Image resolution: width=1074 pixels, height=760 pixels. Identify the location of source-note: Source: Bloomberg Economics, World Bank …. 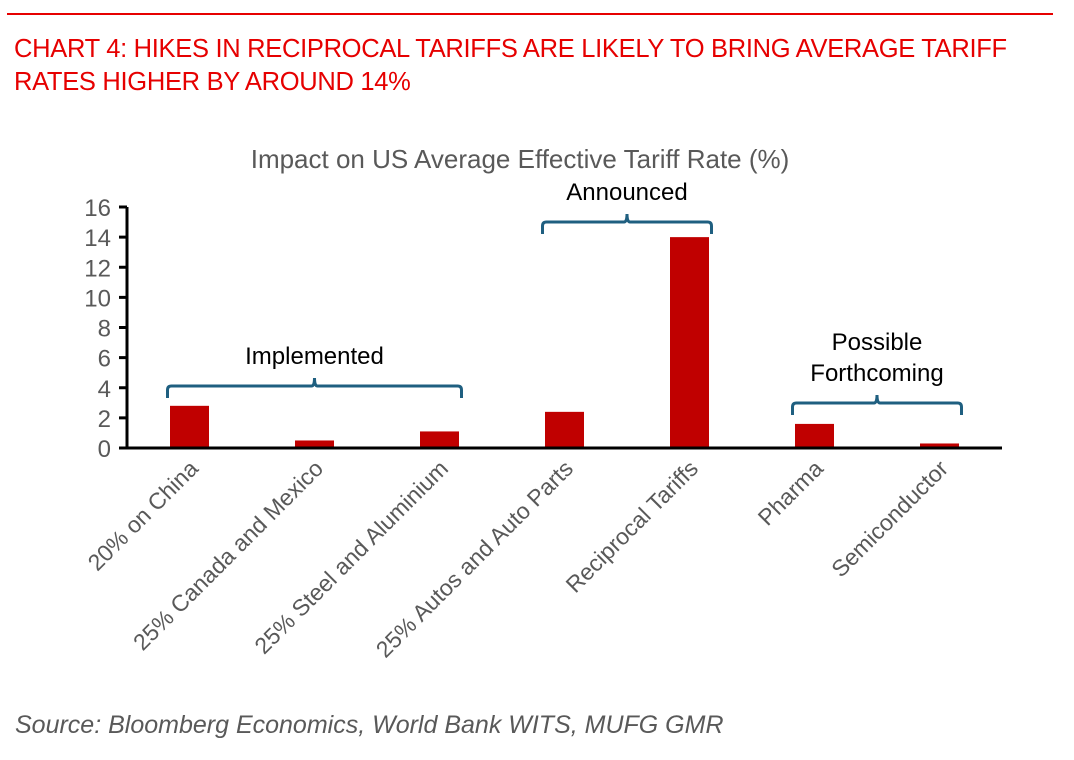
(369, 725).